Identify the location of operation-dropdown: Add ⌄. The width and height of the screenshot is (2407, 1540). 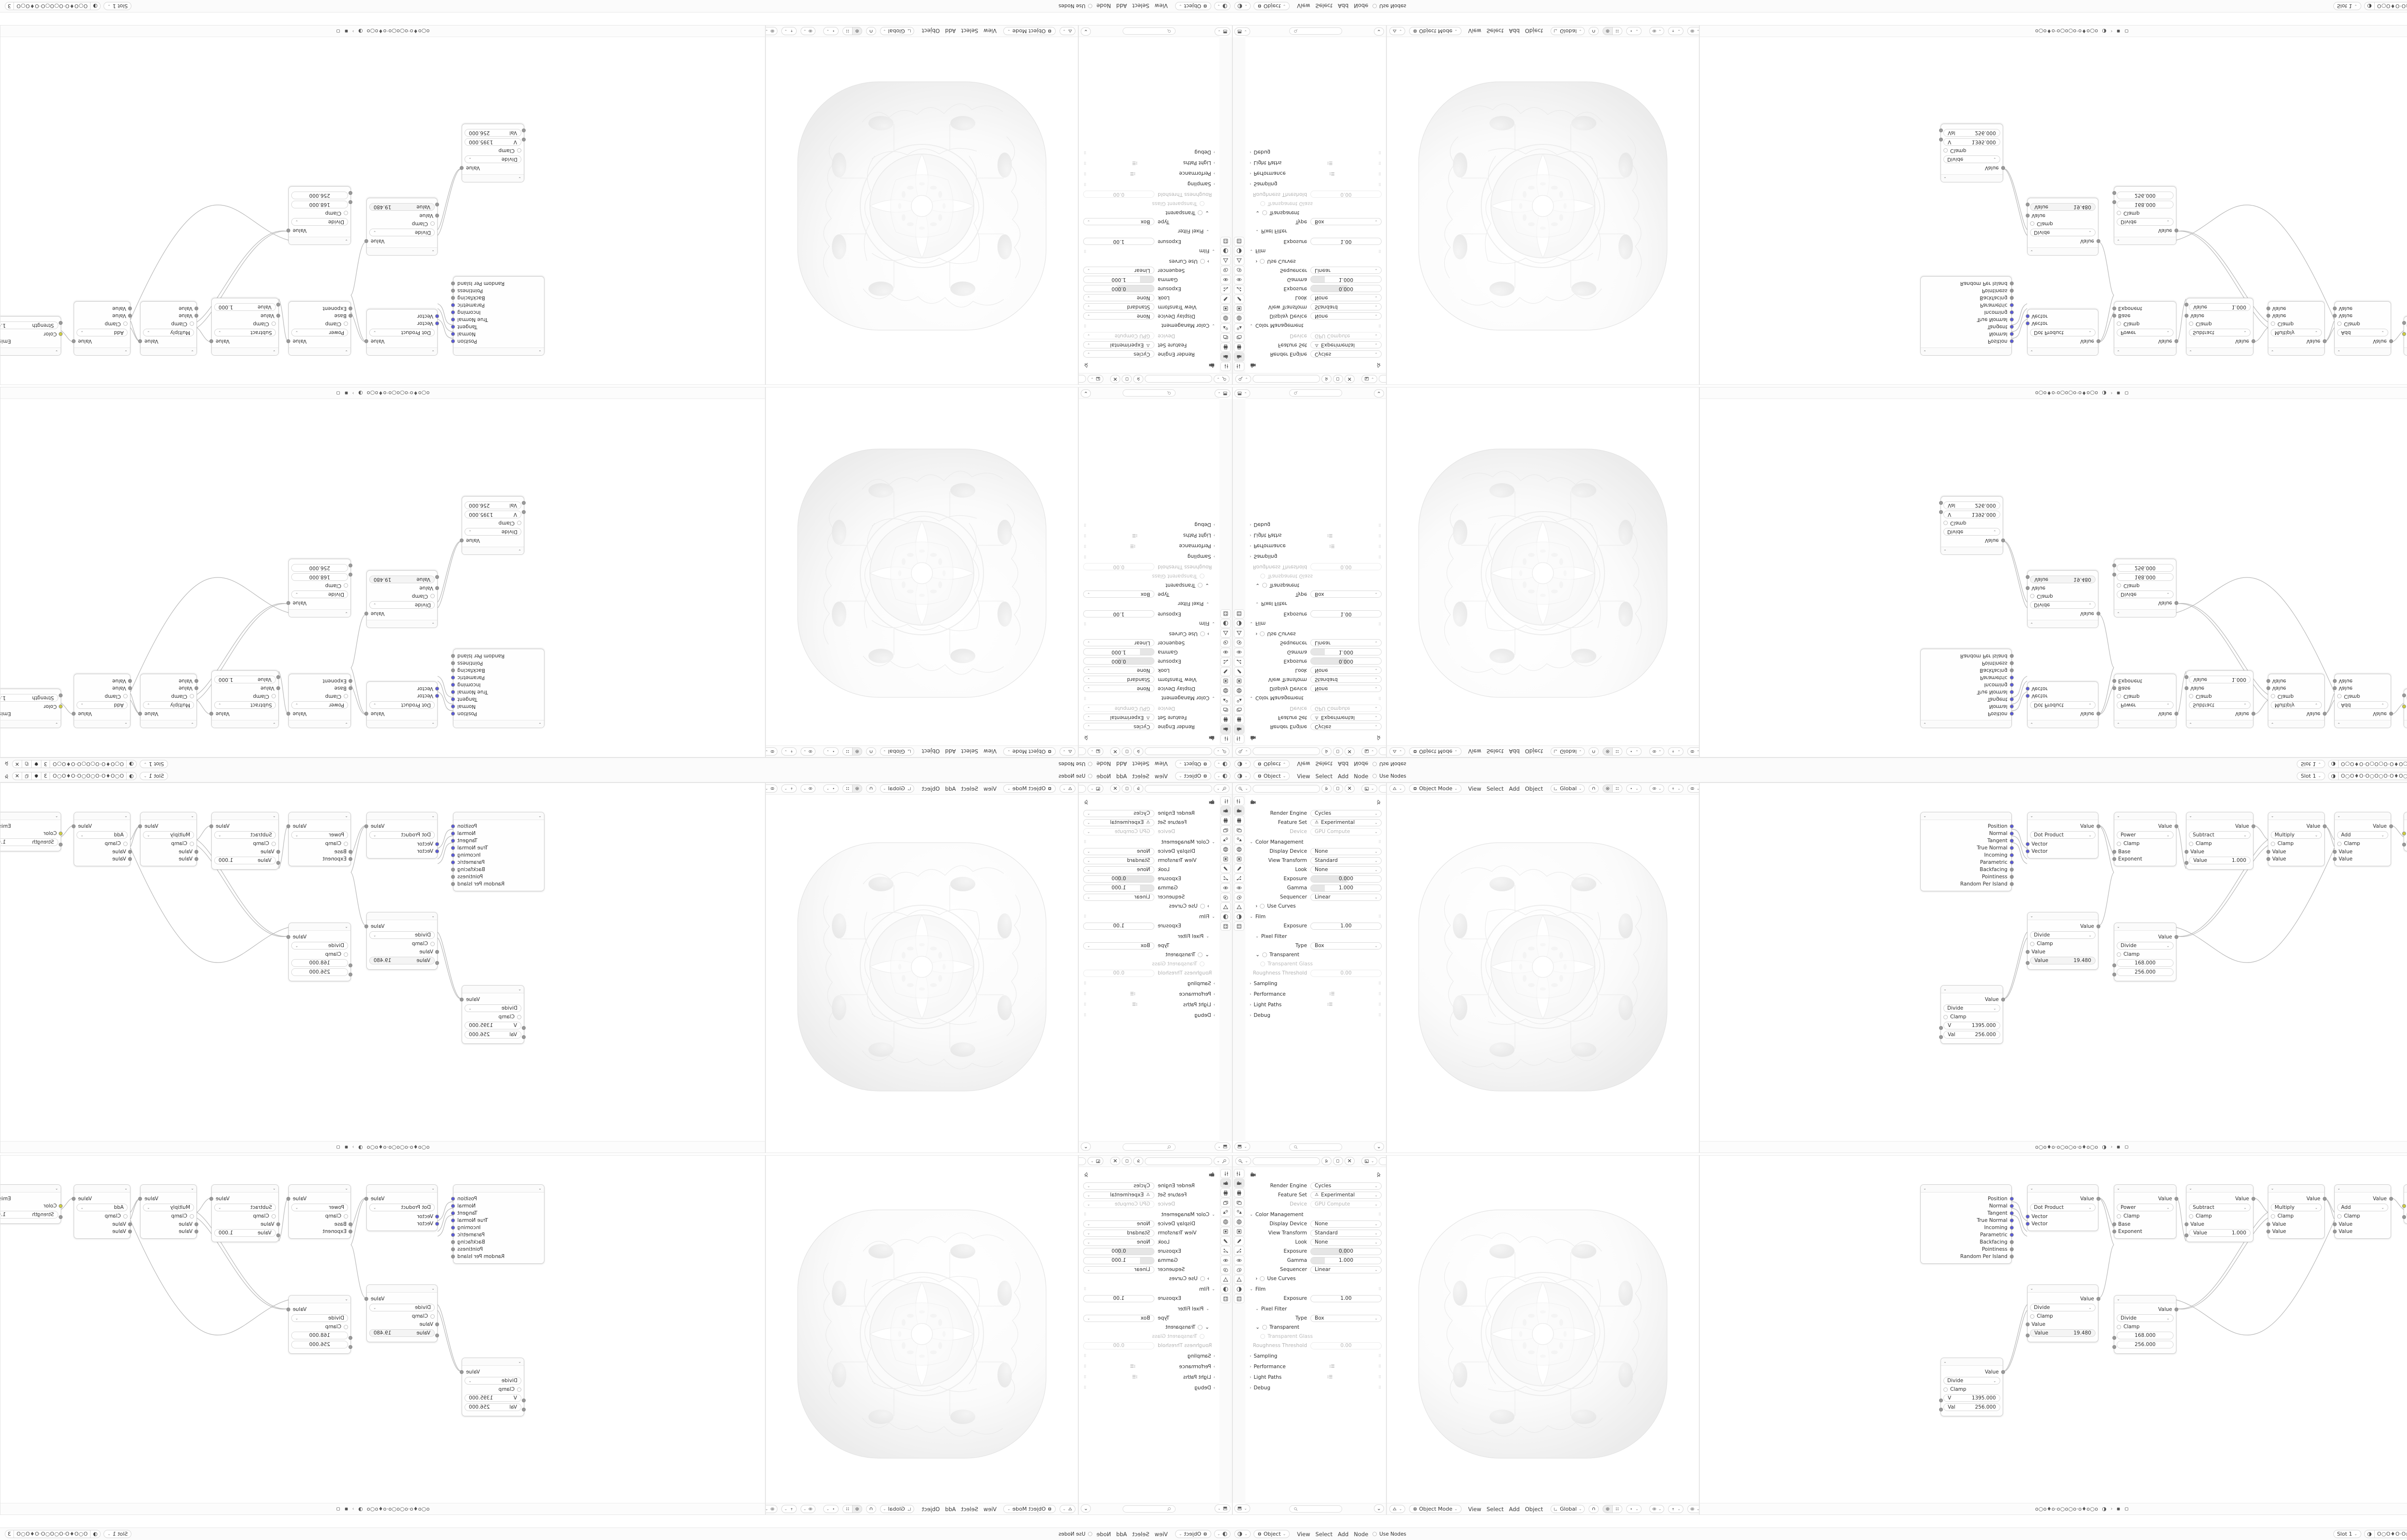
(2362, 835).